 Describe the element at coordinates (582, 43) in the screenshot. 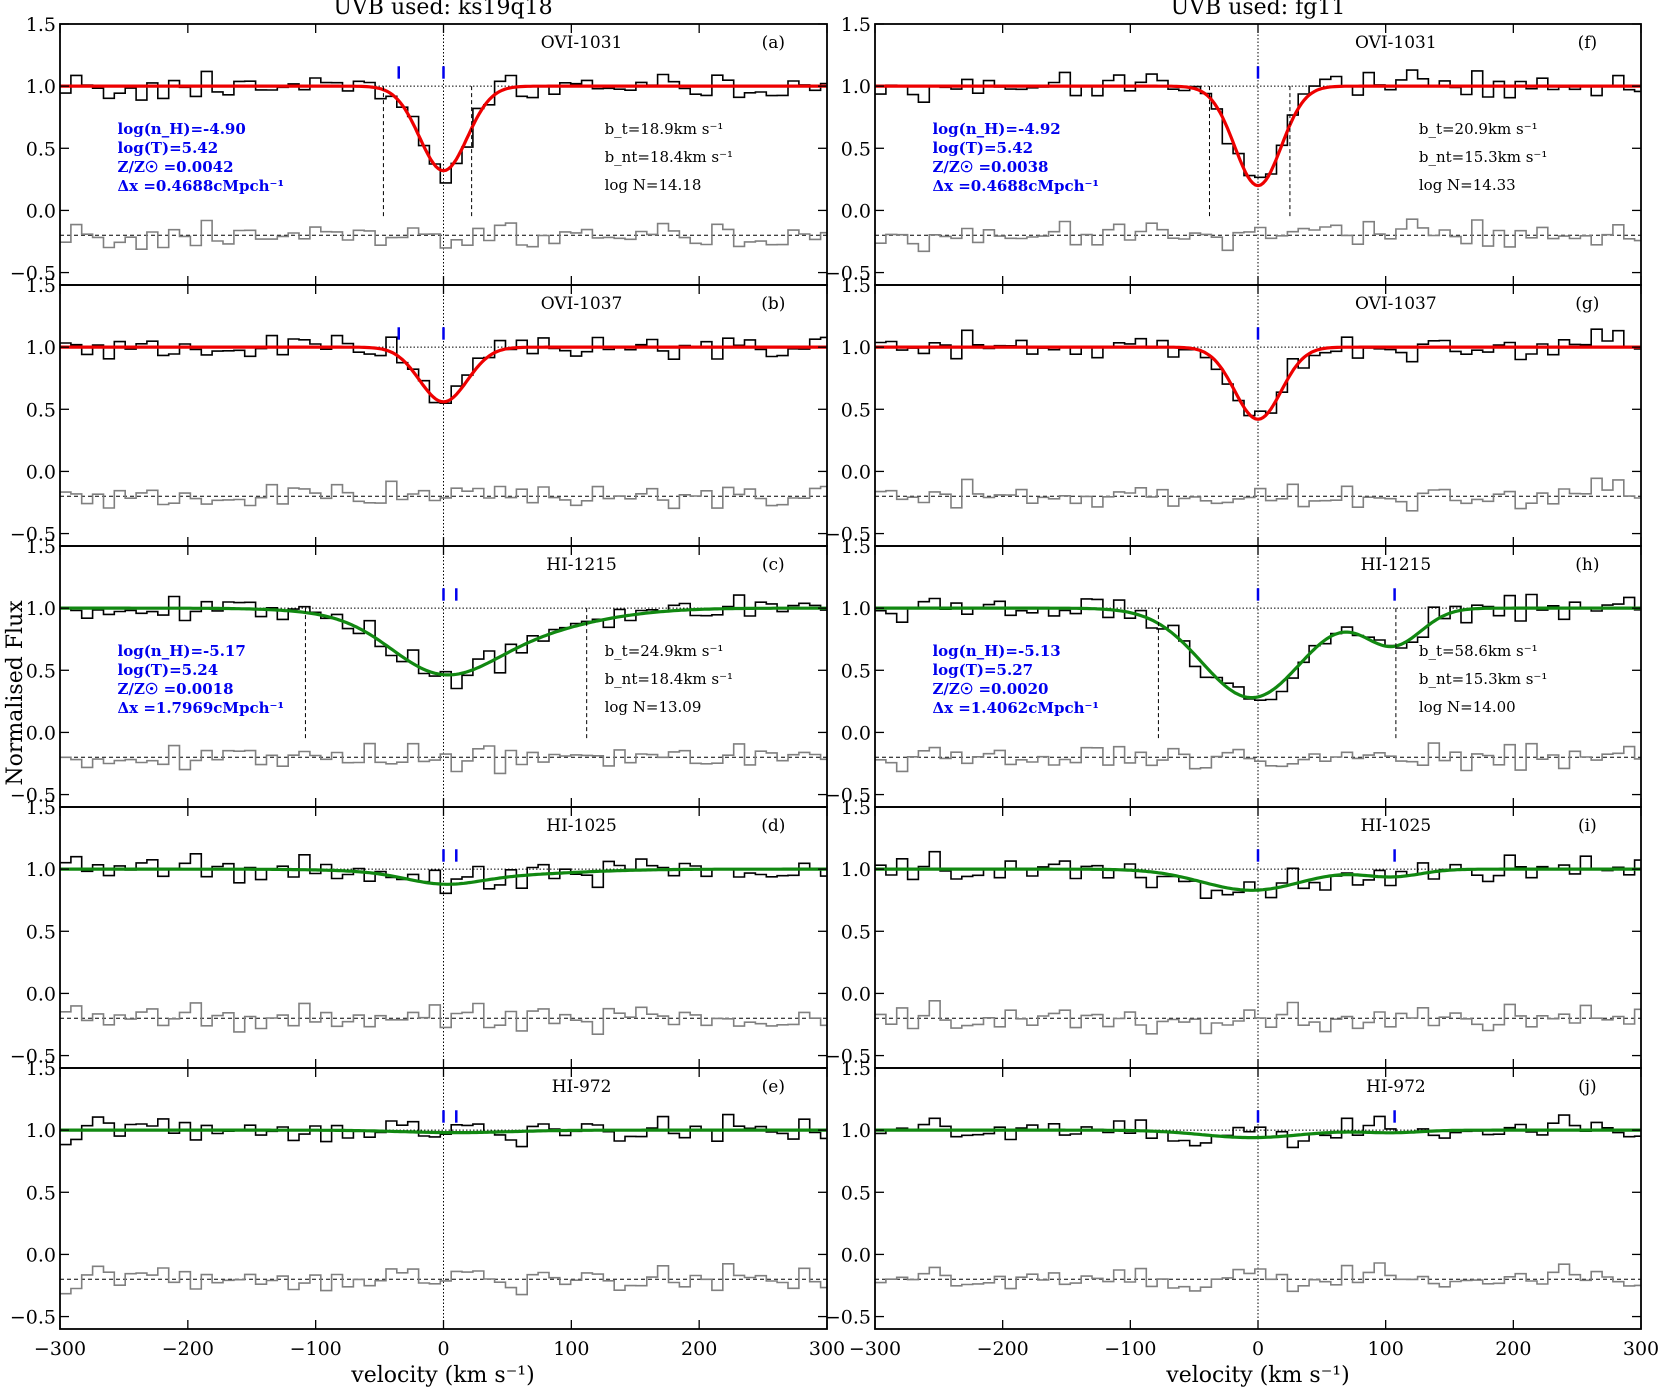

I see `ion-label: OVI-1031` at that location.